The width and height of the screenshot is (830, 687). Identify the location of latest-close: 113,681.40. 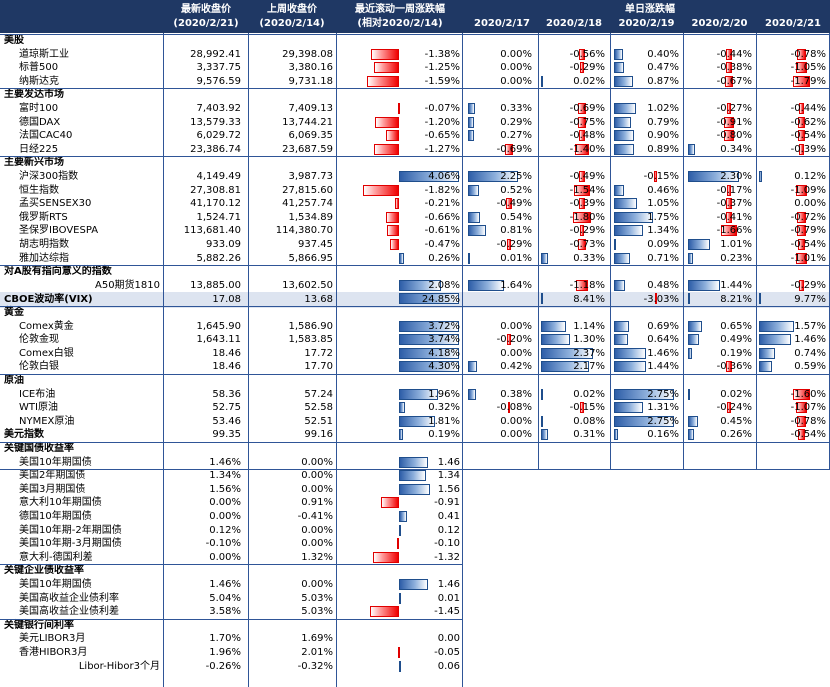
(212, 231).